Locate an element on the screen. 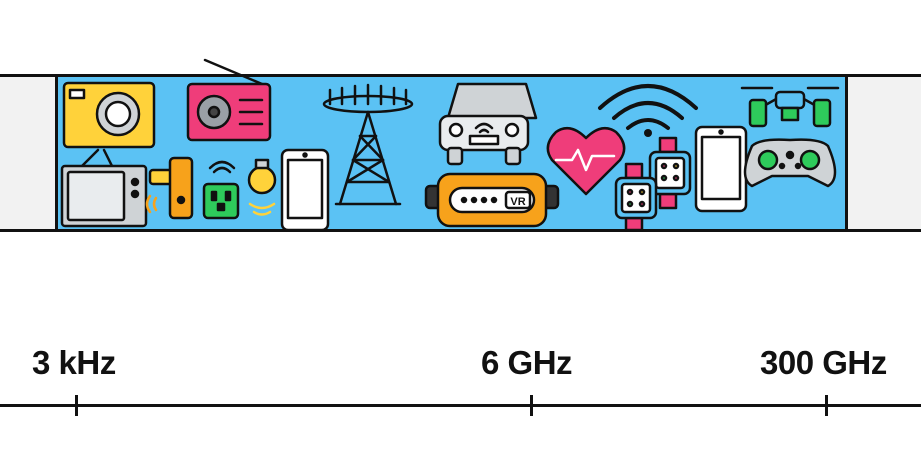 Image resolution: width=921 pixels, height=463 pixels. axis-label-300ghz: 300 GHz is located at coordinates (823, 362).